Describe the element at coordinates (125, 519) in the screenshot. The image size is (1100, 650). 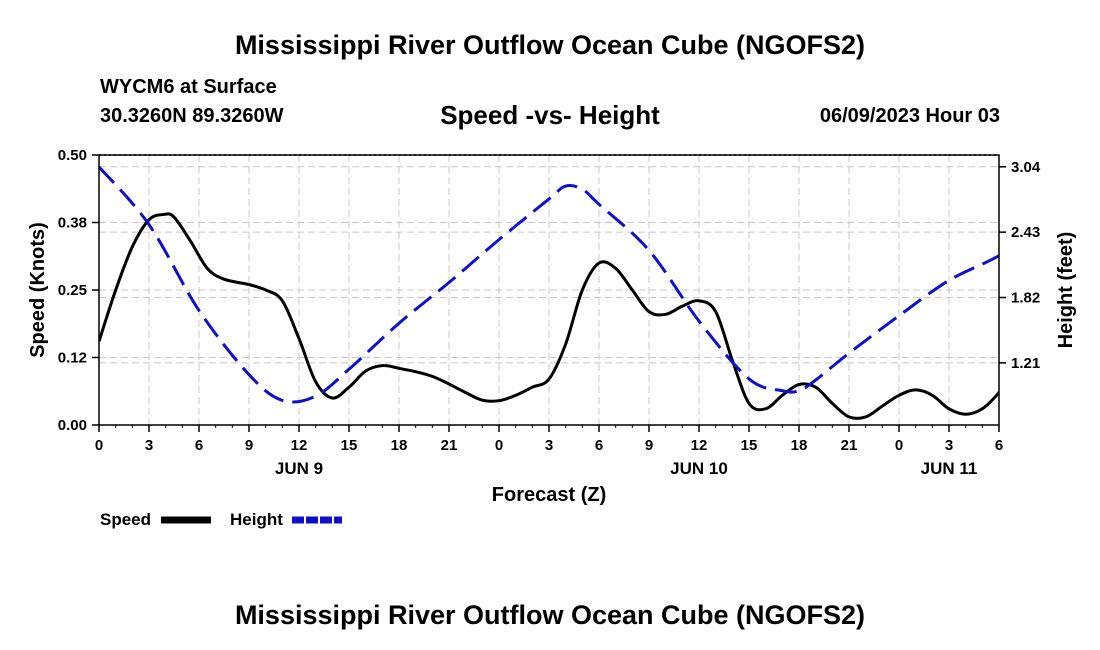
I see `legend-label-speed: Speed` at that location.